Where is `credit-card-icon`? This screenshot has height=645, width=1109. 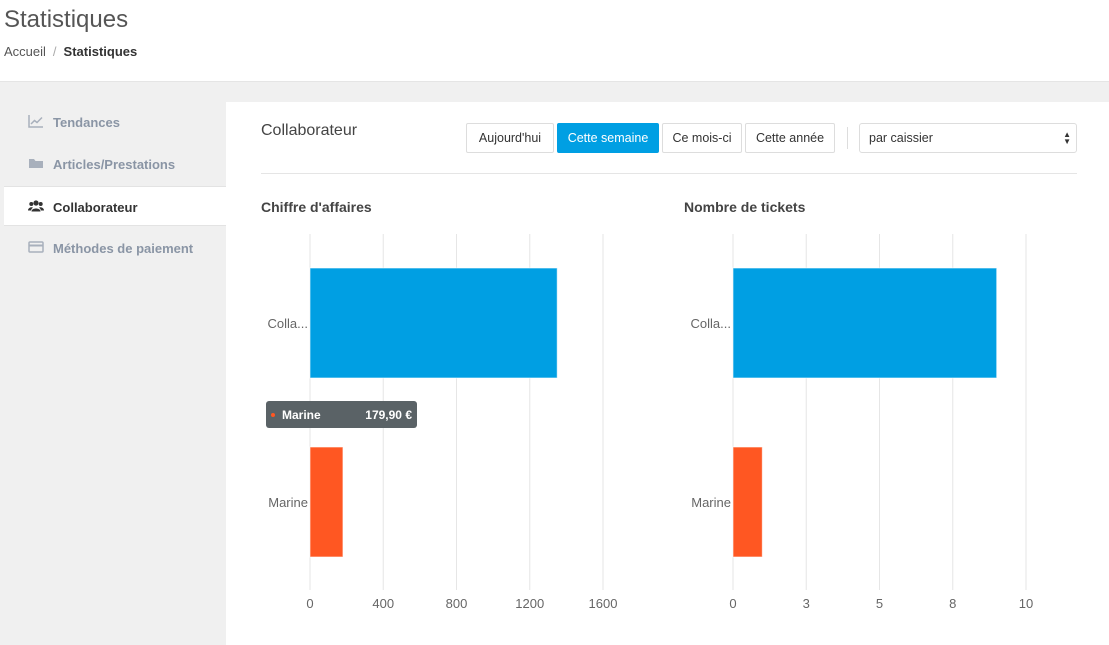
credit-card-icon is located at coordinates (36, 247).